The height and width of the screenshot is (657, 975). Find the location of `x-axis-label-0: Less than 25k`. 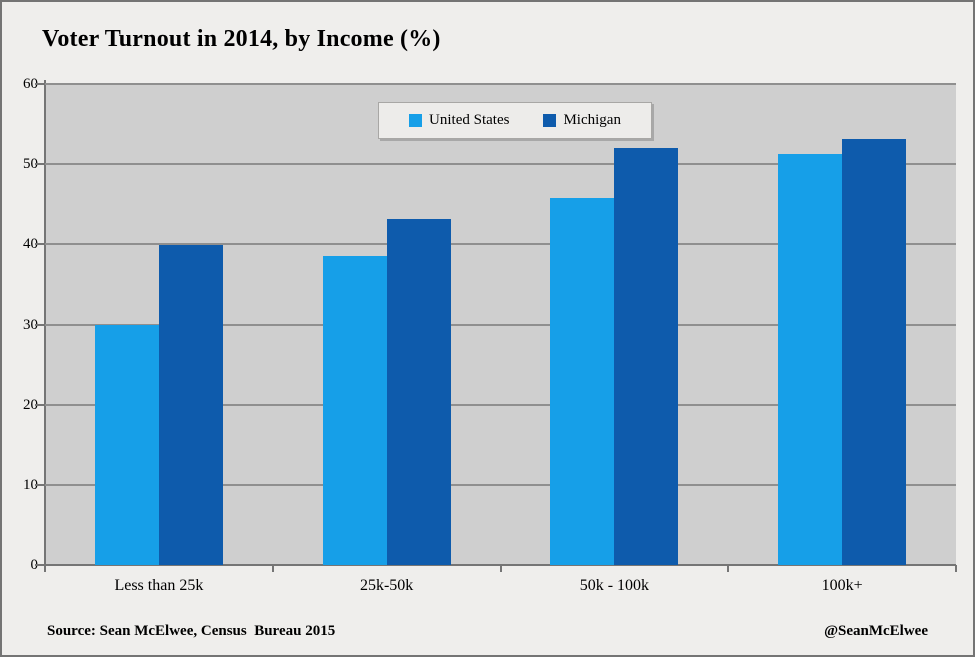

x-axis-label-0: Less than 25k is located at coordinates (159, 585).